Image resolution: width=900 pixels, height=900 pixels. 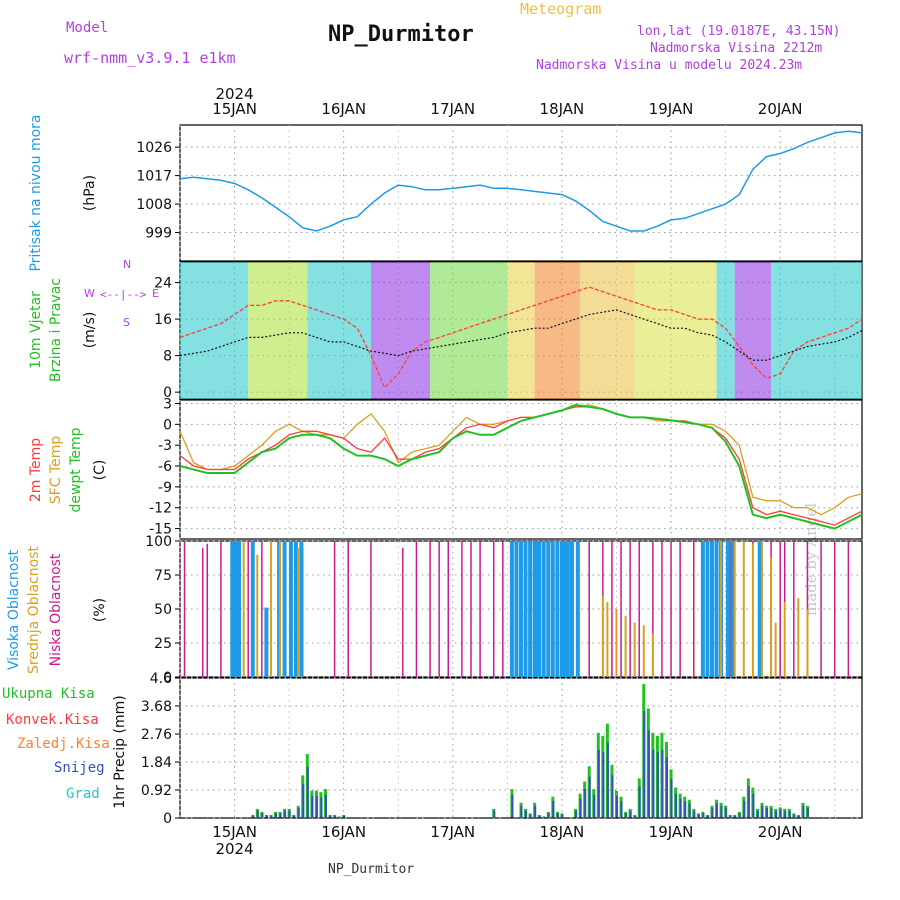 What do you see at coordinates (780, 109) in the screenshot?
I see `xtick-label-top: 20JAN` at bounding box center [780, 109].